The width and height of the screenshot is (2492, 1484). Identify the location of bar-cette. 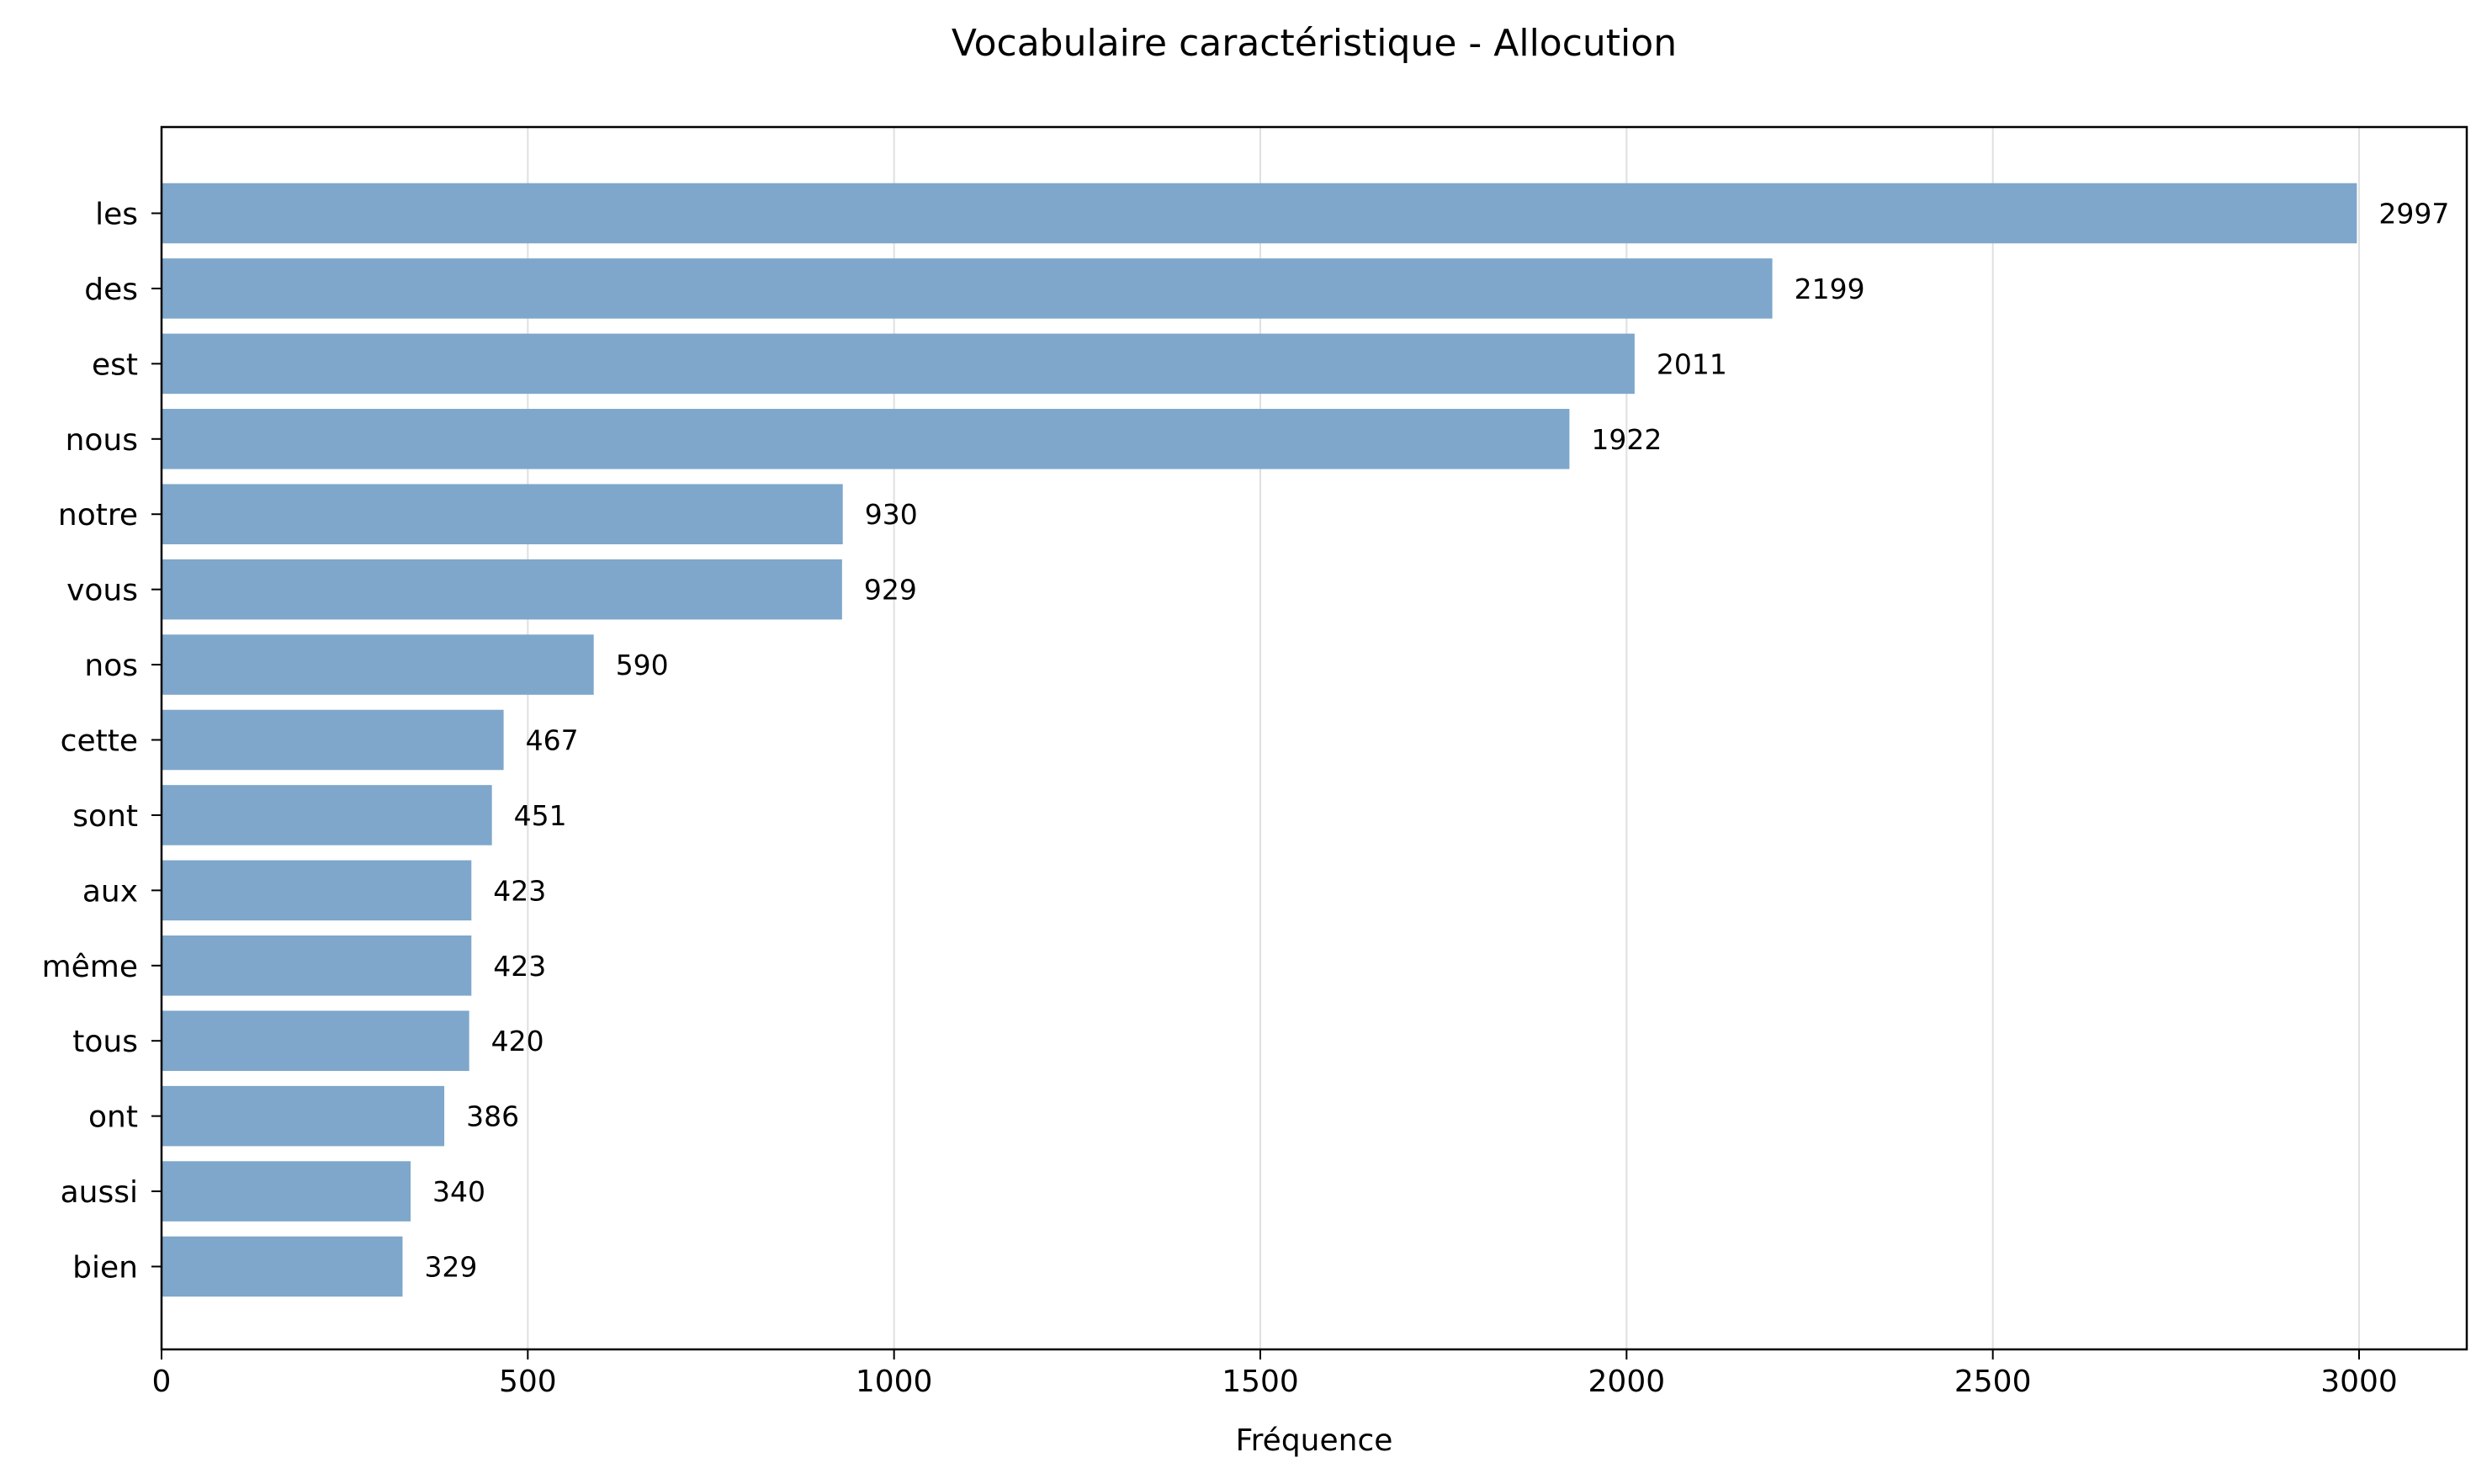
(333, 740).